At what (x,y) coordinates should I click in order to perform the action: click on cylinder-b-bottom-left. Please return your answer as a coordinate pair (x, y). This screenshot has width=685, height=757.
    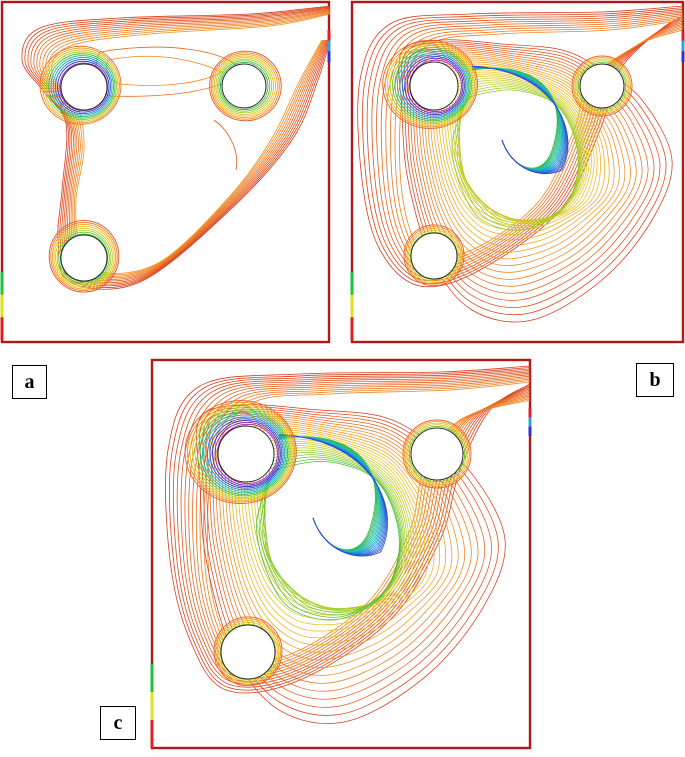
    Looking at the image, I should click on (434, 256).